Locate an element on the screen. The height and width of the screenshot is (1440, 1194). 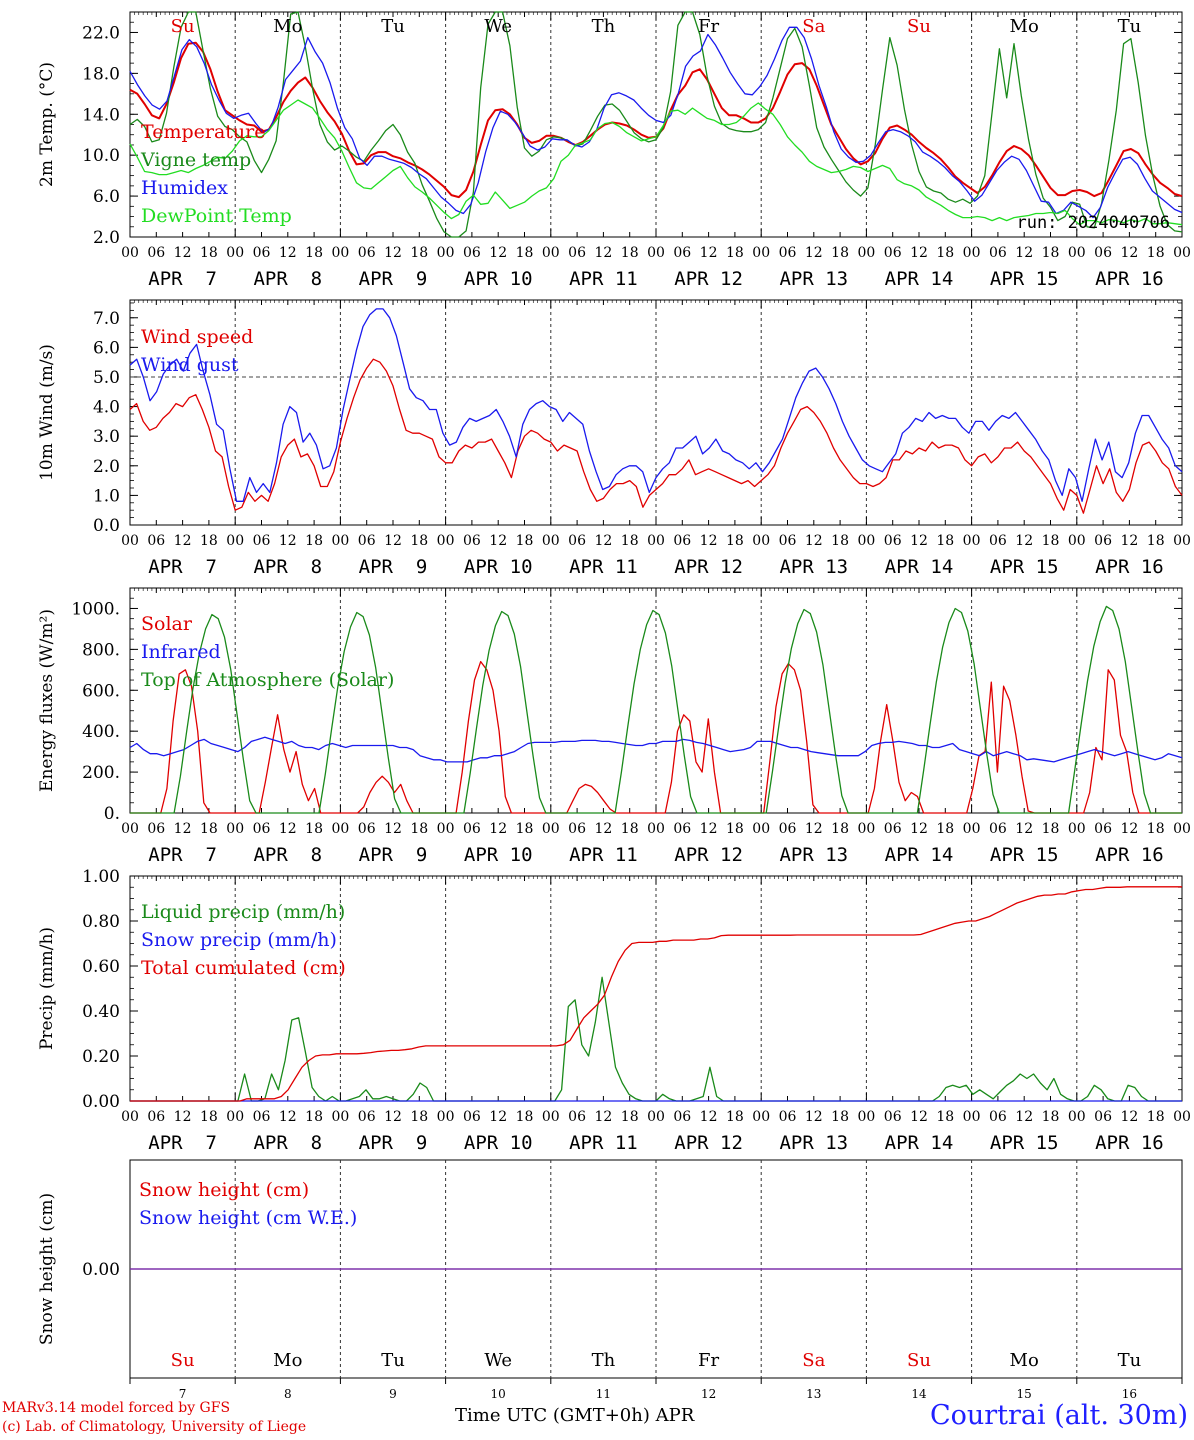
weekday-label: Sa is located at coordinates (813, 1360).